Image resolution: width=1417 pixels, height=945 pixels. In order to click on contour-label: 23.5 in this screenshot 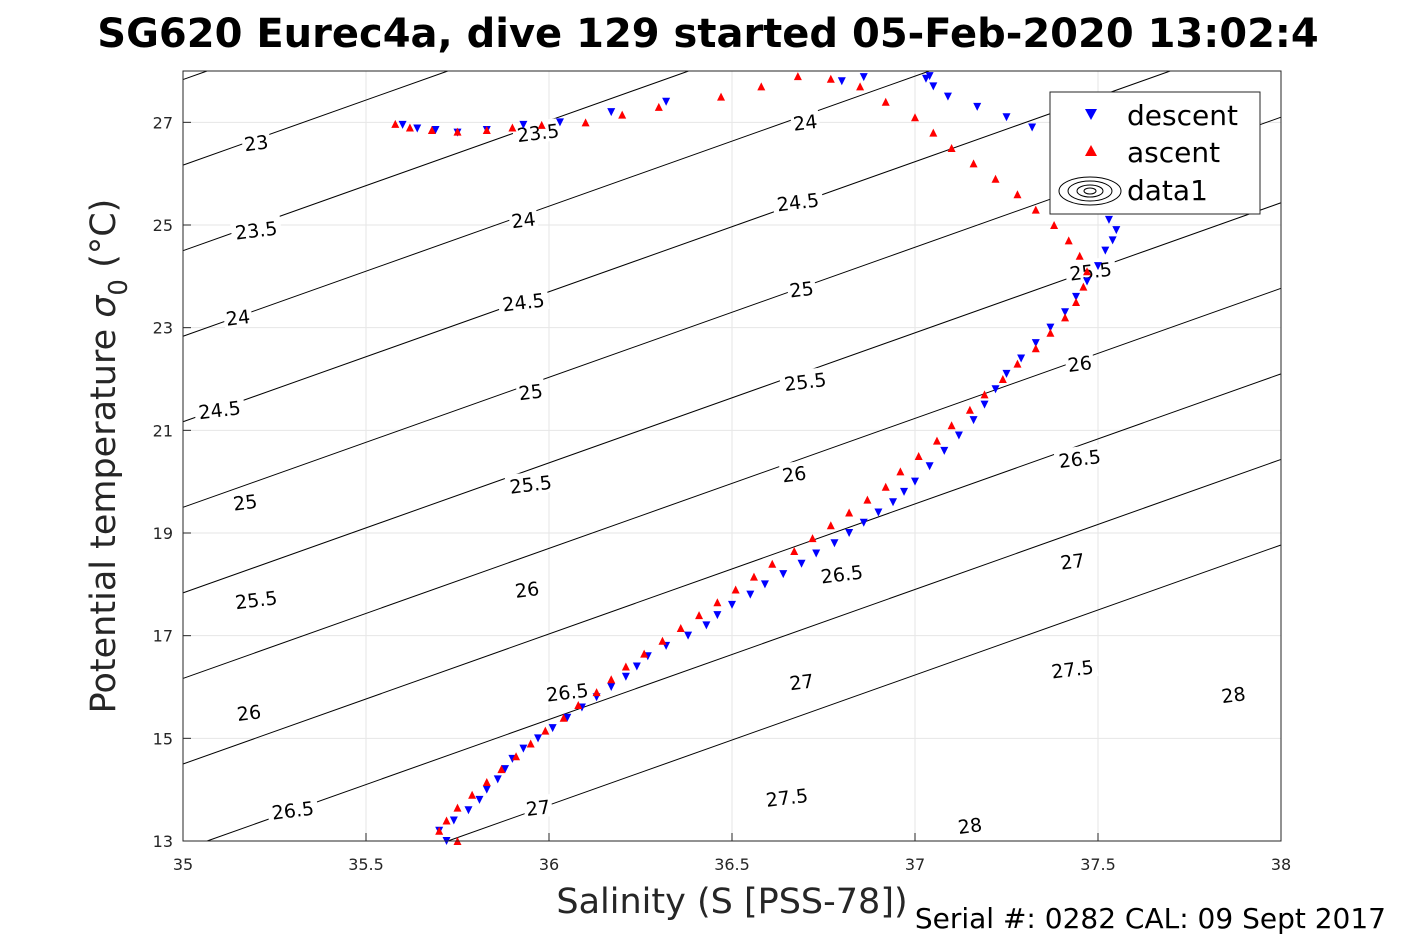, I will do `click(256, 231)`.